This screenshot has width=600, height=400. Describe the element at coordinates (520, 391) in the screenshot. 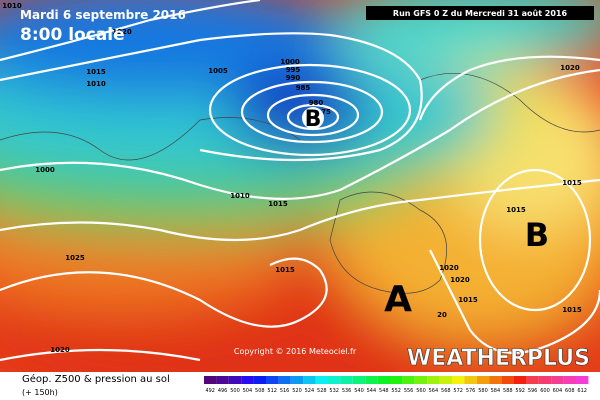

I see `scale-label: 592` at that location.